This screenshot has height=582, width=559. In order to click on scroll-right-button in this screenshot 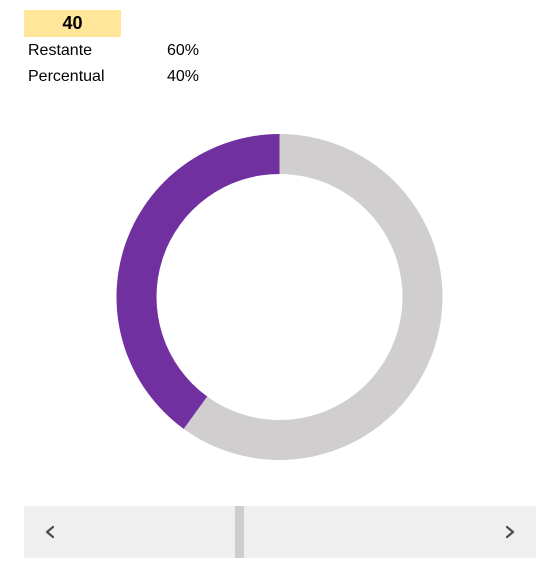, I will do `click(510, 532)`.